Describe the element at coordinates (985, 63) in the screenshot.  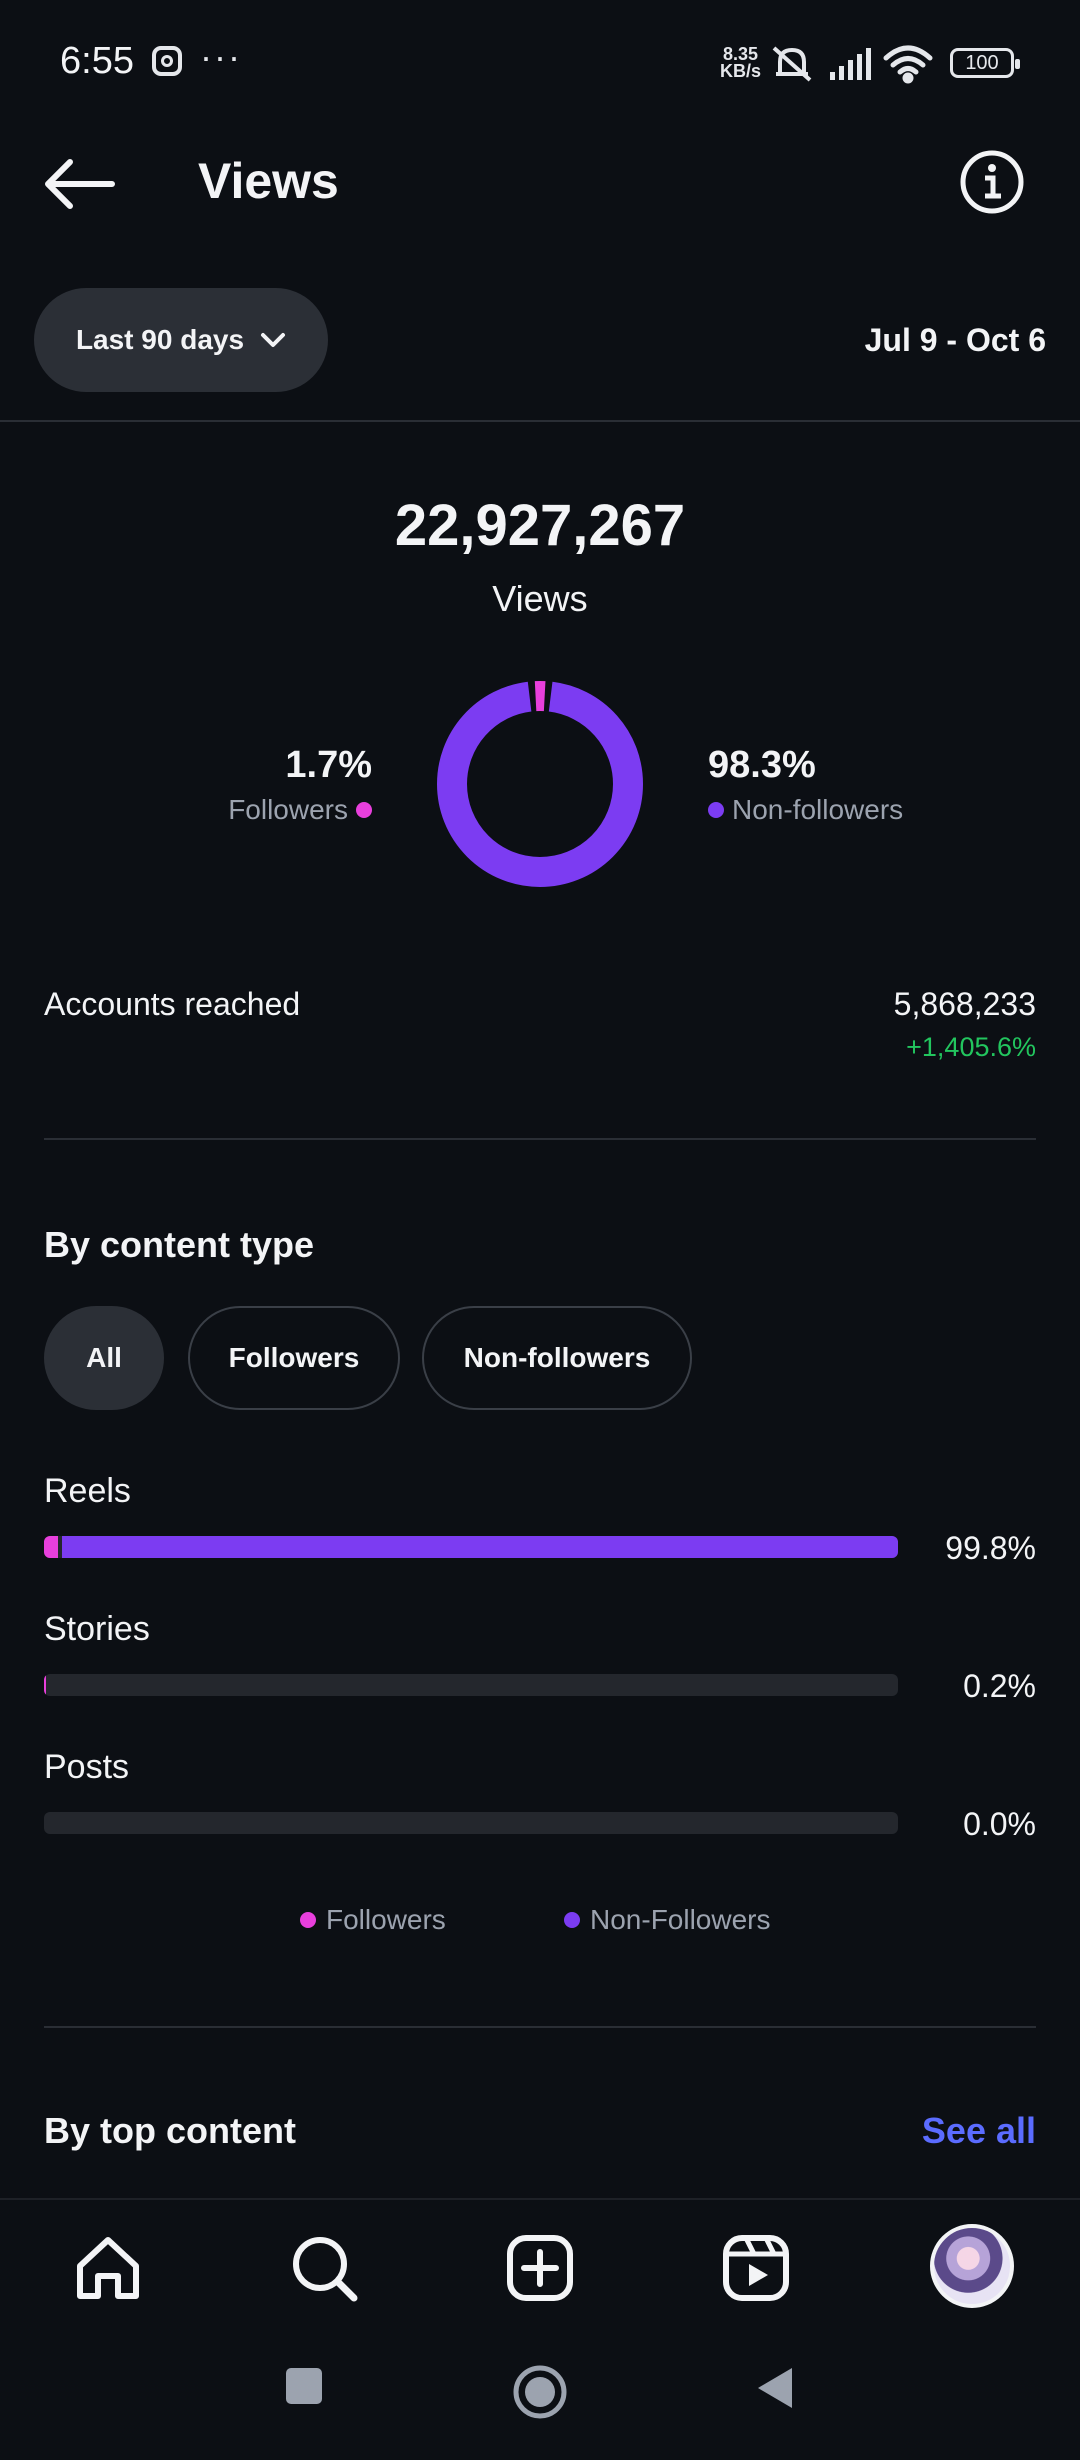
I see `battery-indicator: 100` at that location.